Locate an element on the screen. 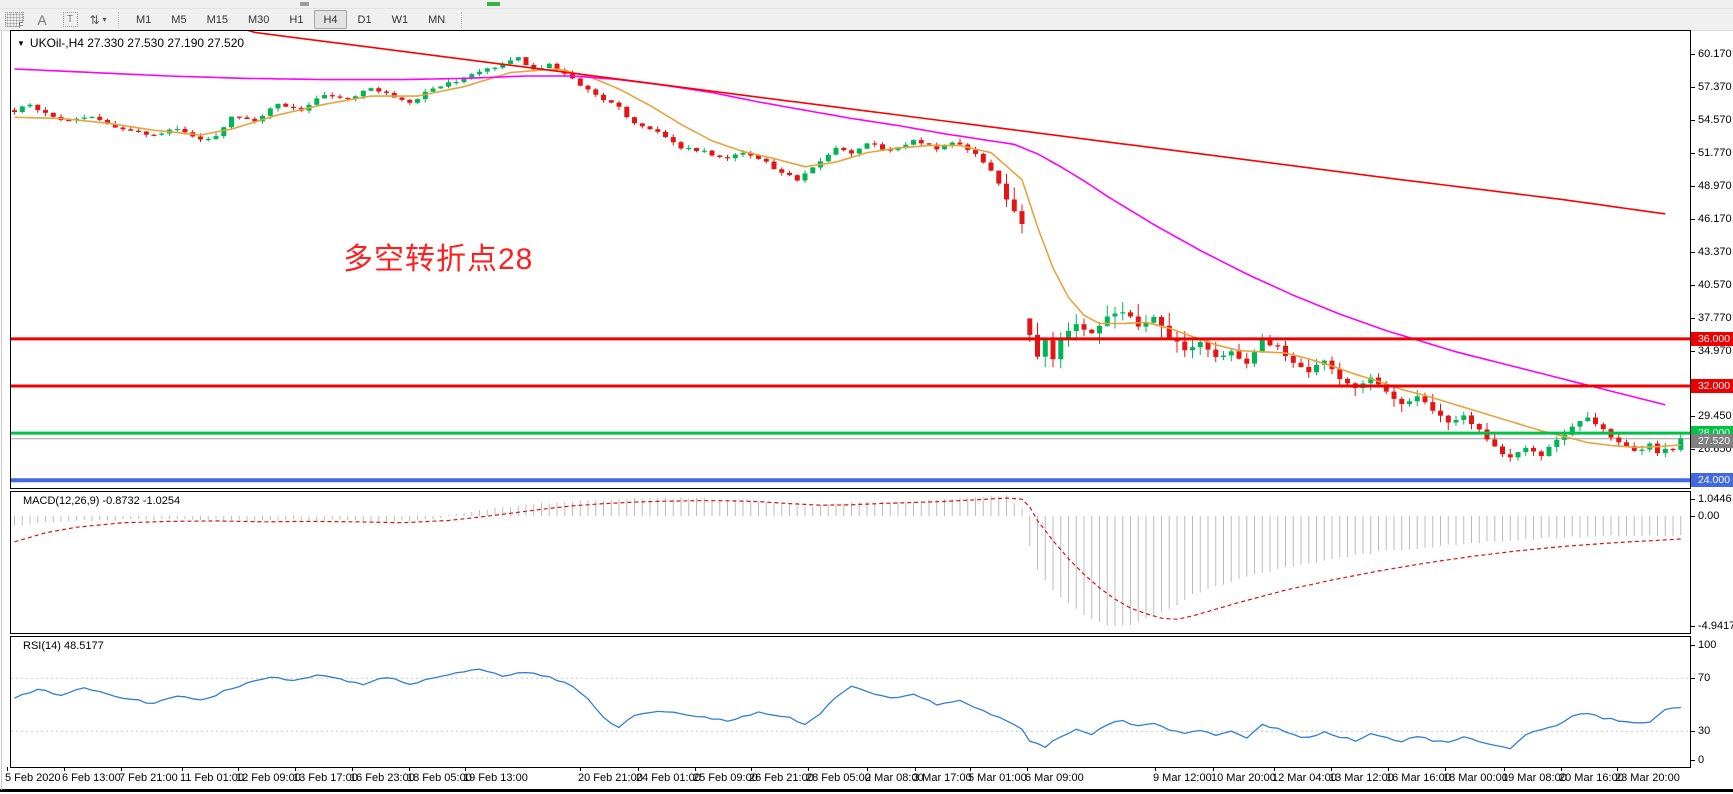 This screenshot has width=1733, height=794. text-icon: A is located at coordinates (42, 19).